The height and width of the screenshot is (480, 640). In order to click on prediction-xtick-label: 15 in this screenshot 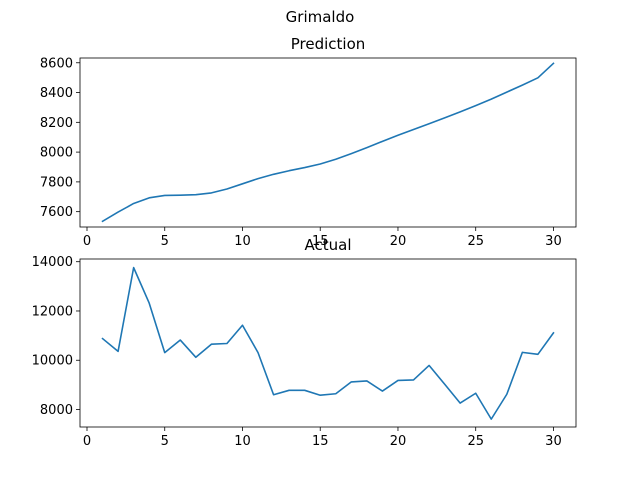, I will do `click(320, 241)`.